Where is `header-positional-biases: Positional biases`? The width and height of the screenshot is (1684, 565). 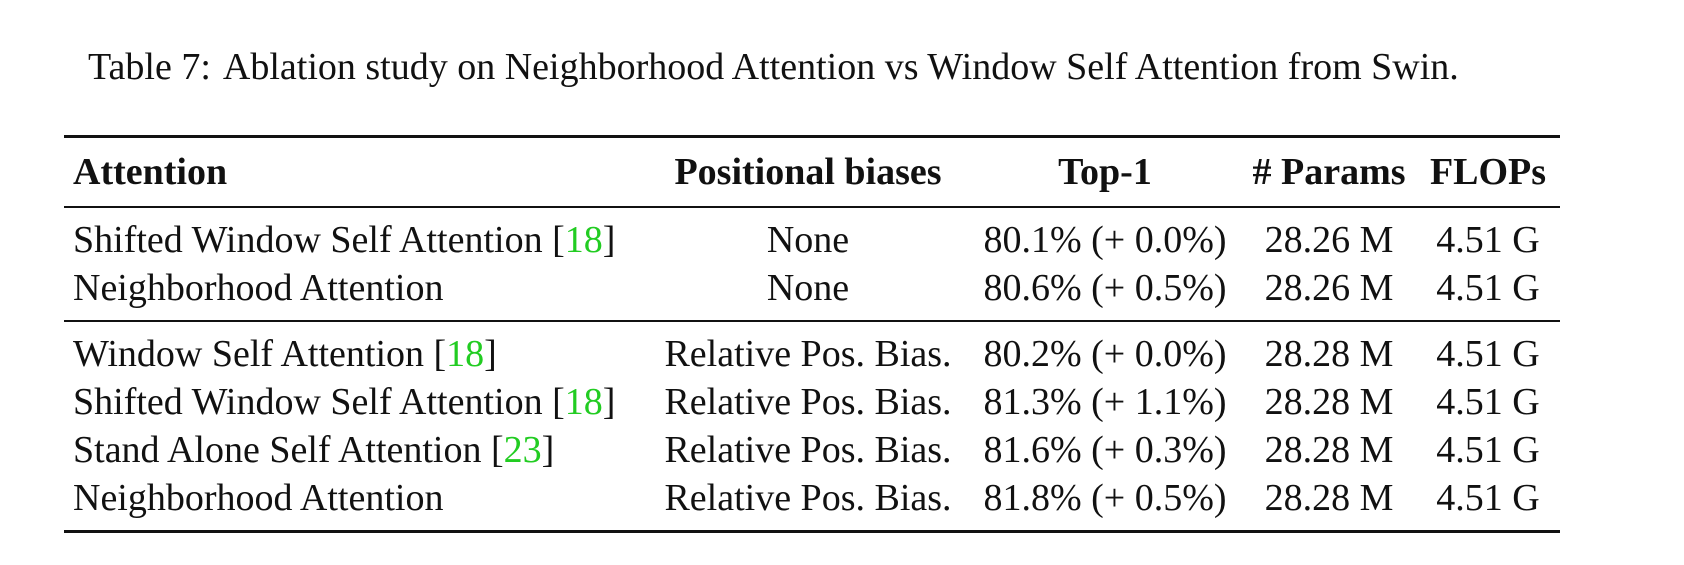 header-positional-biases: Positional biases is located at coordinates (808, 172).